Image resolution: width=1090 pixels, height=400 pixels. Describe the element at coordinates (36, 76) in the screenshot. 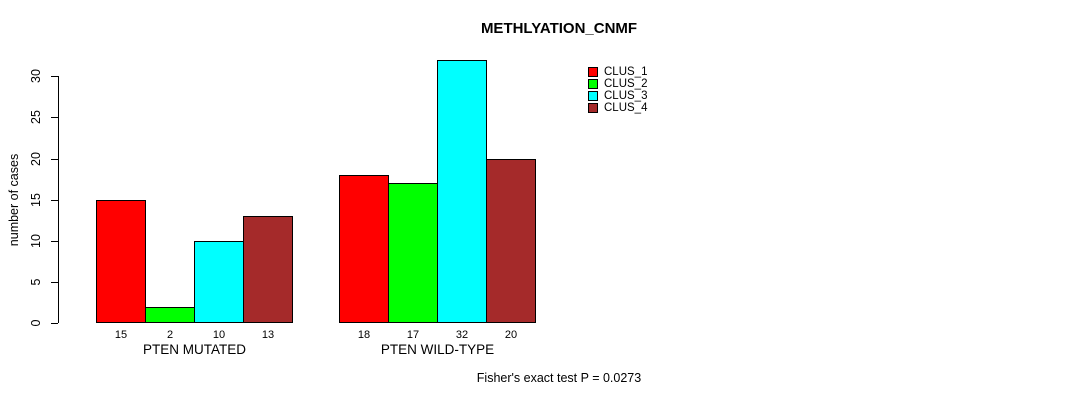

I see `y-axis-tick-label: 30` at that location.